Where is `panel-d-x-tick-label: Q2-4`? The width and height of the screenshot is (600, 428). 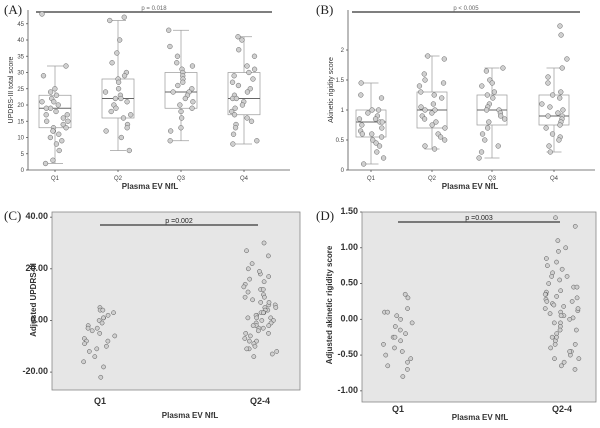
panel-d-x-tick-label: Q2-4 is located at coordinates (562, 409).